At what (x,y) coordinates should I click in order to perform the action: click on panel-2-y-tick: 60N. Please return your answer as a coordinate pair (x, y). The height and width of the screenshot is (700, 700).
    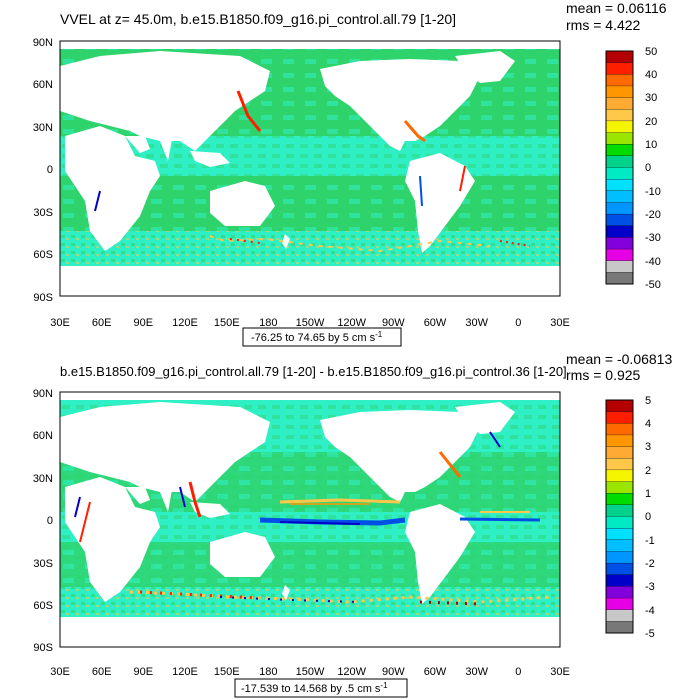
    Looking at the image, I should click on (43, 436).